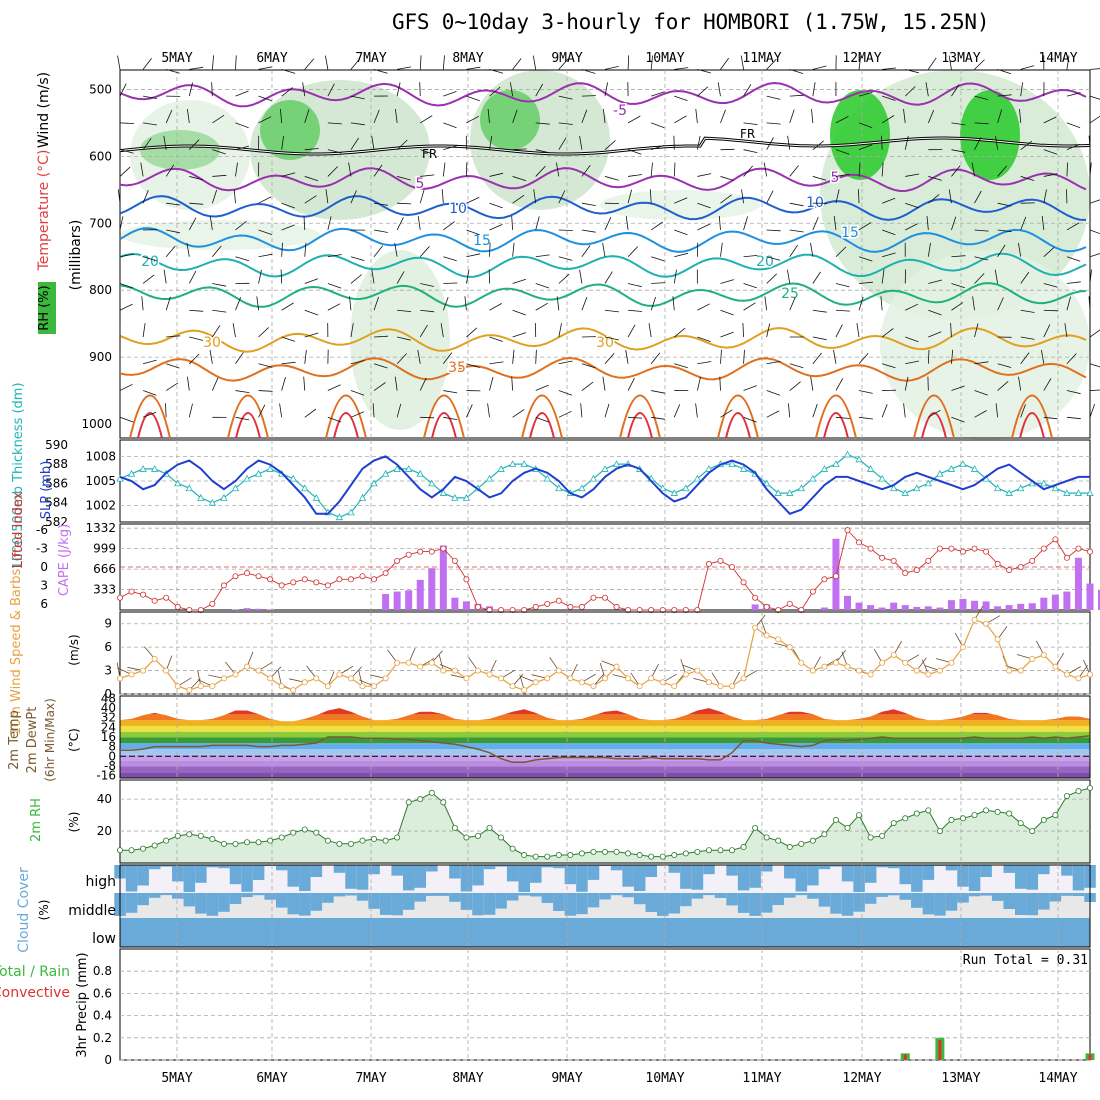 This screenshot has height=1100, width=1100. What do you see at coordinates (370, 1078) in the screenshot?
I see `day-label-bottom: 7MAY` at bounding box center [370, 1078].